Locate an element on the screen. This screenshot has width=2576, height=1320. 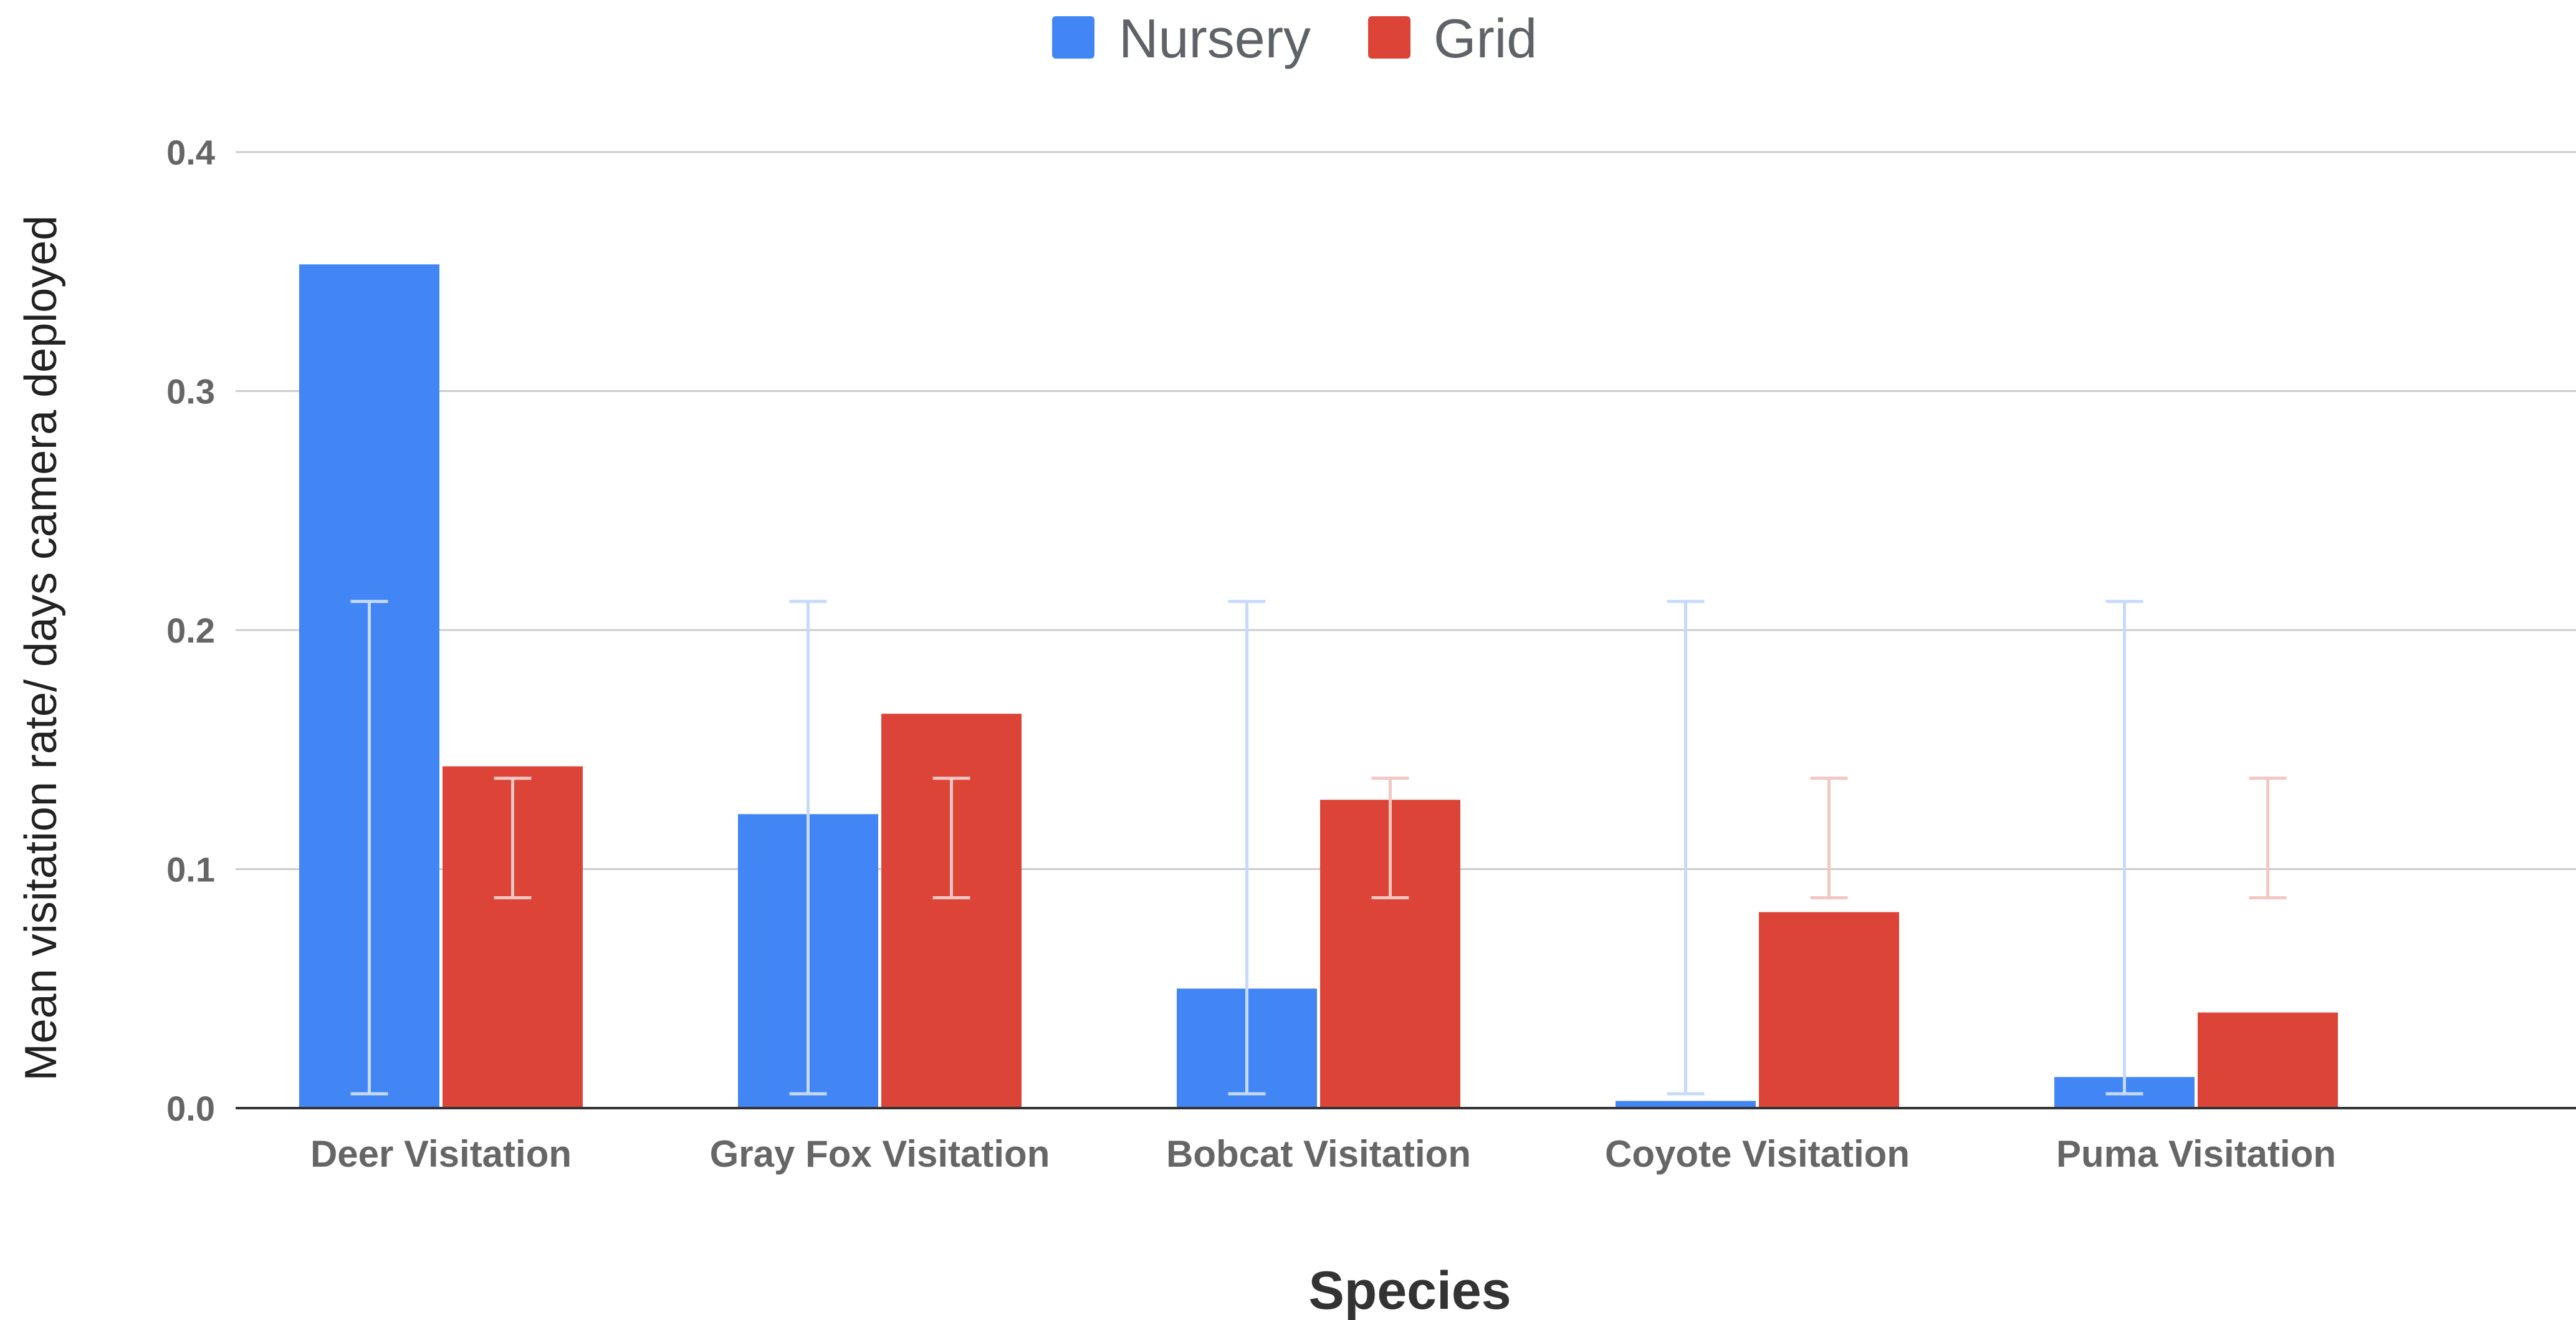
legend-label: Nursery is located at coordinates (1215, 38).